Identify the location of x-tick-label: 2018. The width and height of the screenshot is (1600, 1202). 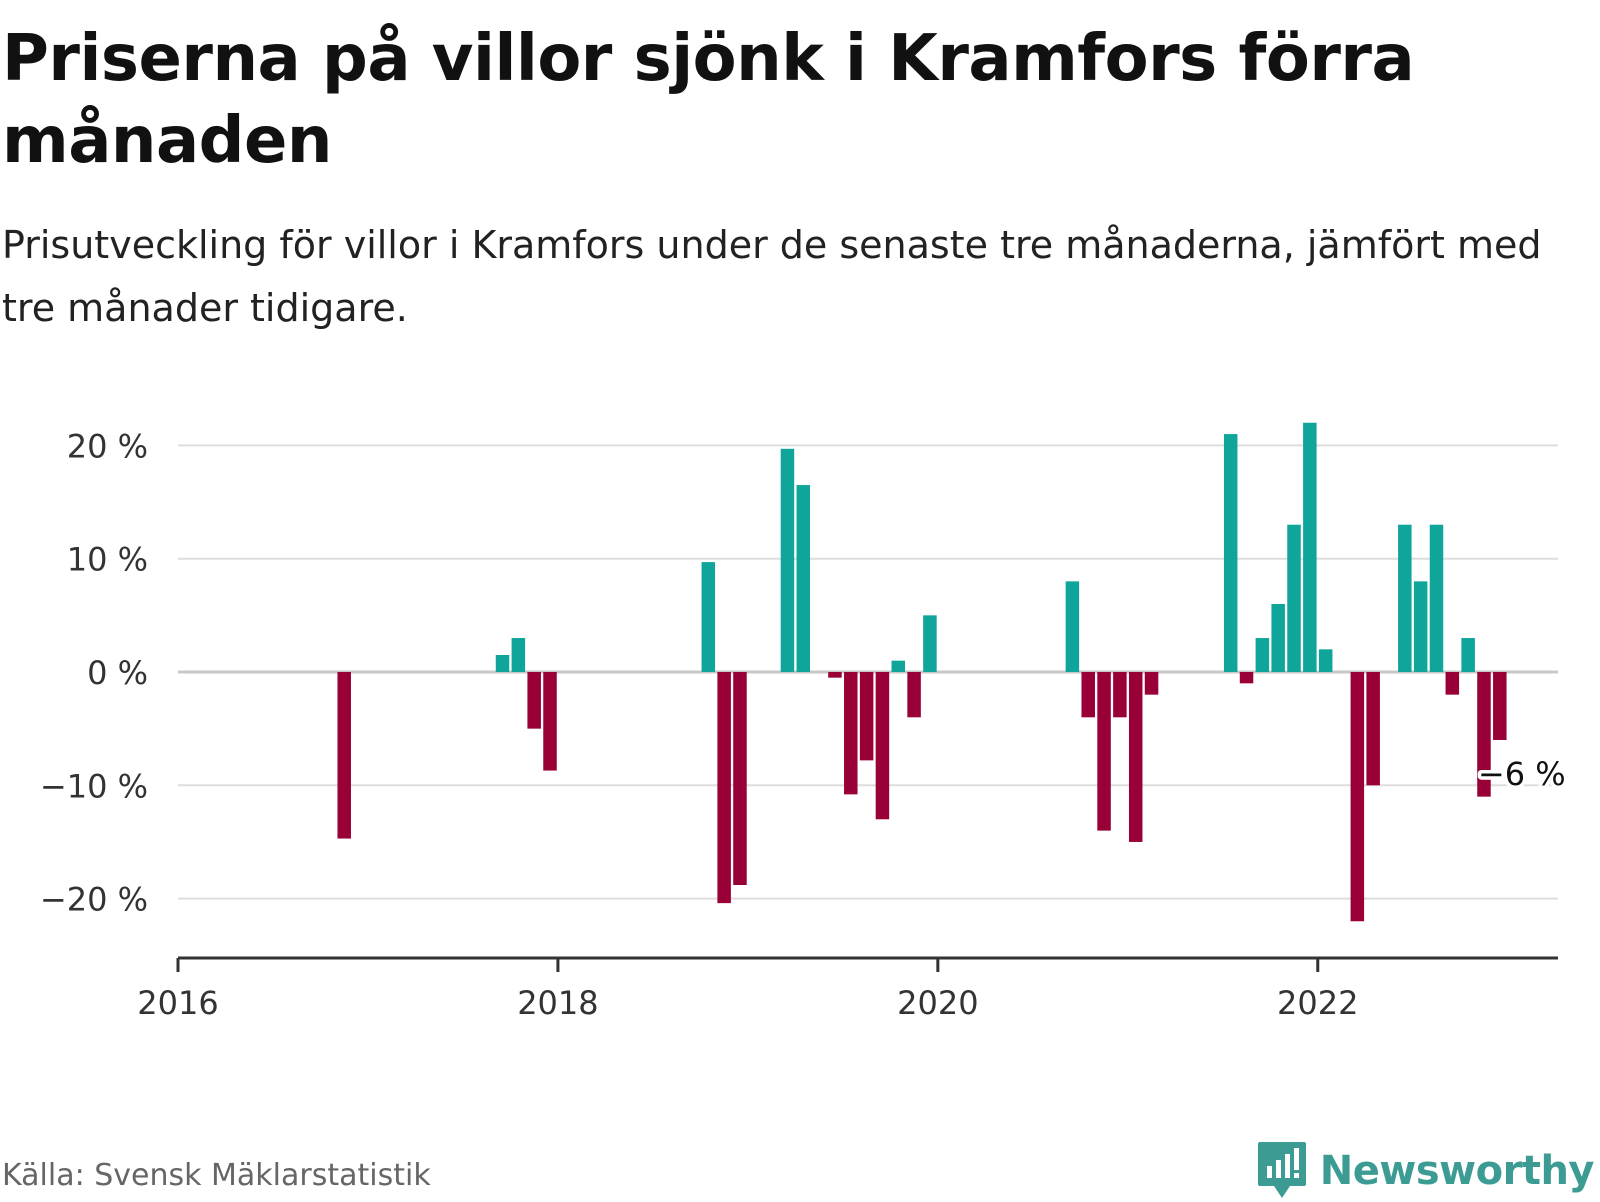
(557, 1003).